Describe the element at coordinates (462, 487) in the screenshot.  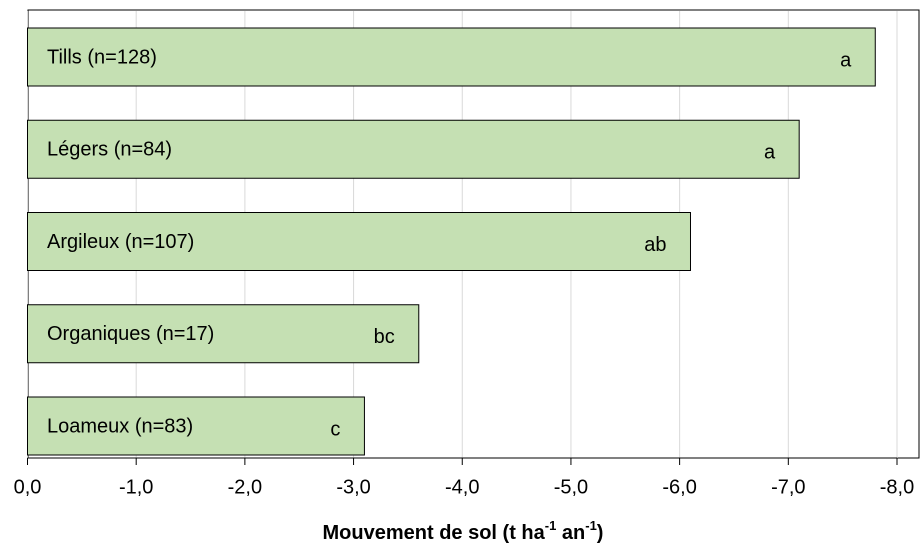
I see `x-tick-label: -4,0` at that location.